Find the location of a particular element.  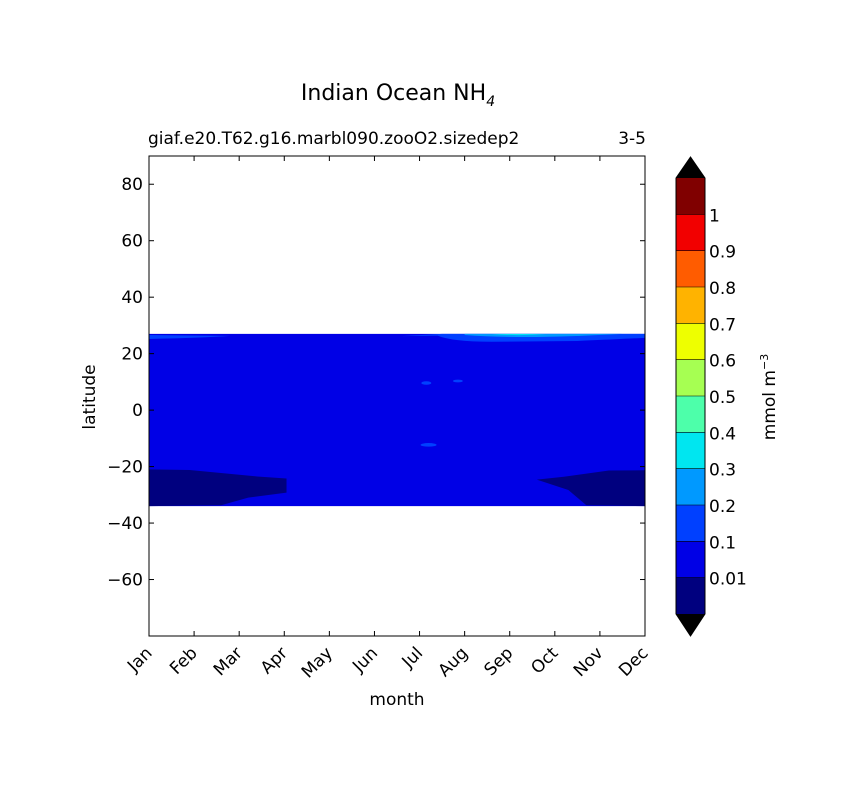

colorbar-label: mmol m−3 is located at coordinates (769, 397).